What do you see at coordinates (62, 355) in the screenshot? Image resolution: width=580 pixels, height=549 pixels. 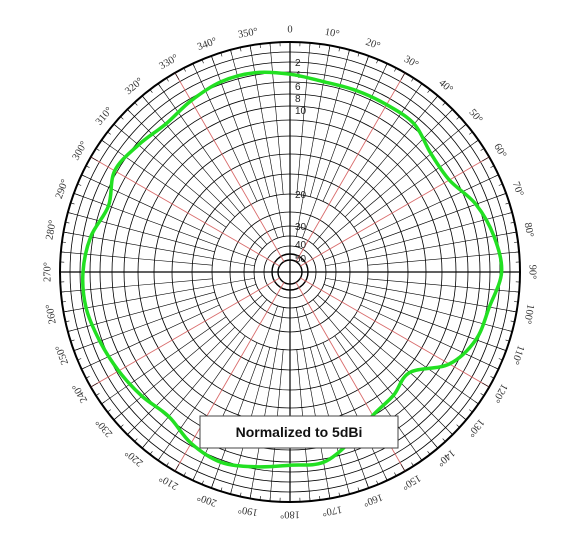 I see `angle-tick-label: 250°` at bounding box center [62, 355].